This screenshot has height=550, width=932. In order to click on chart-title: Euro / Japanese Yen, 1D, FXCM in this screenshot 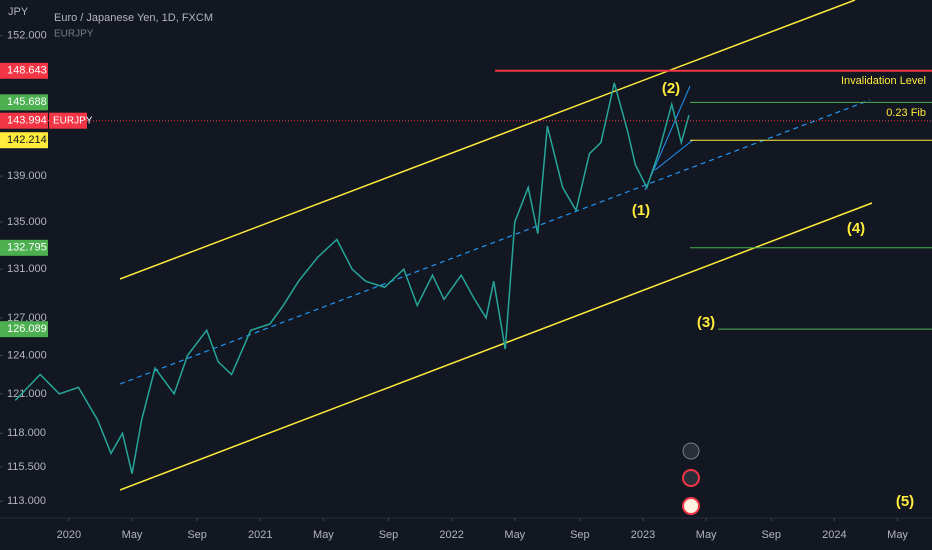, I will do `click(133, 18)`.